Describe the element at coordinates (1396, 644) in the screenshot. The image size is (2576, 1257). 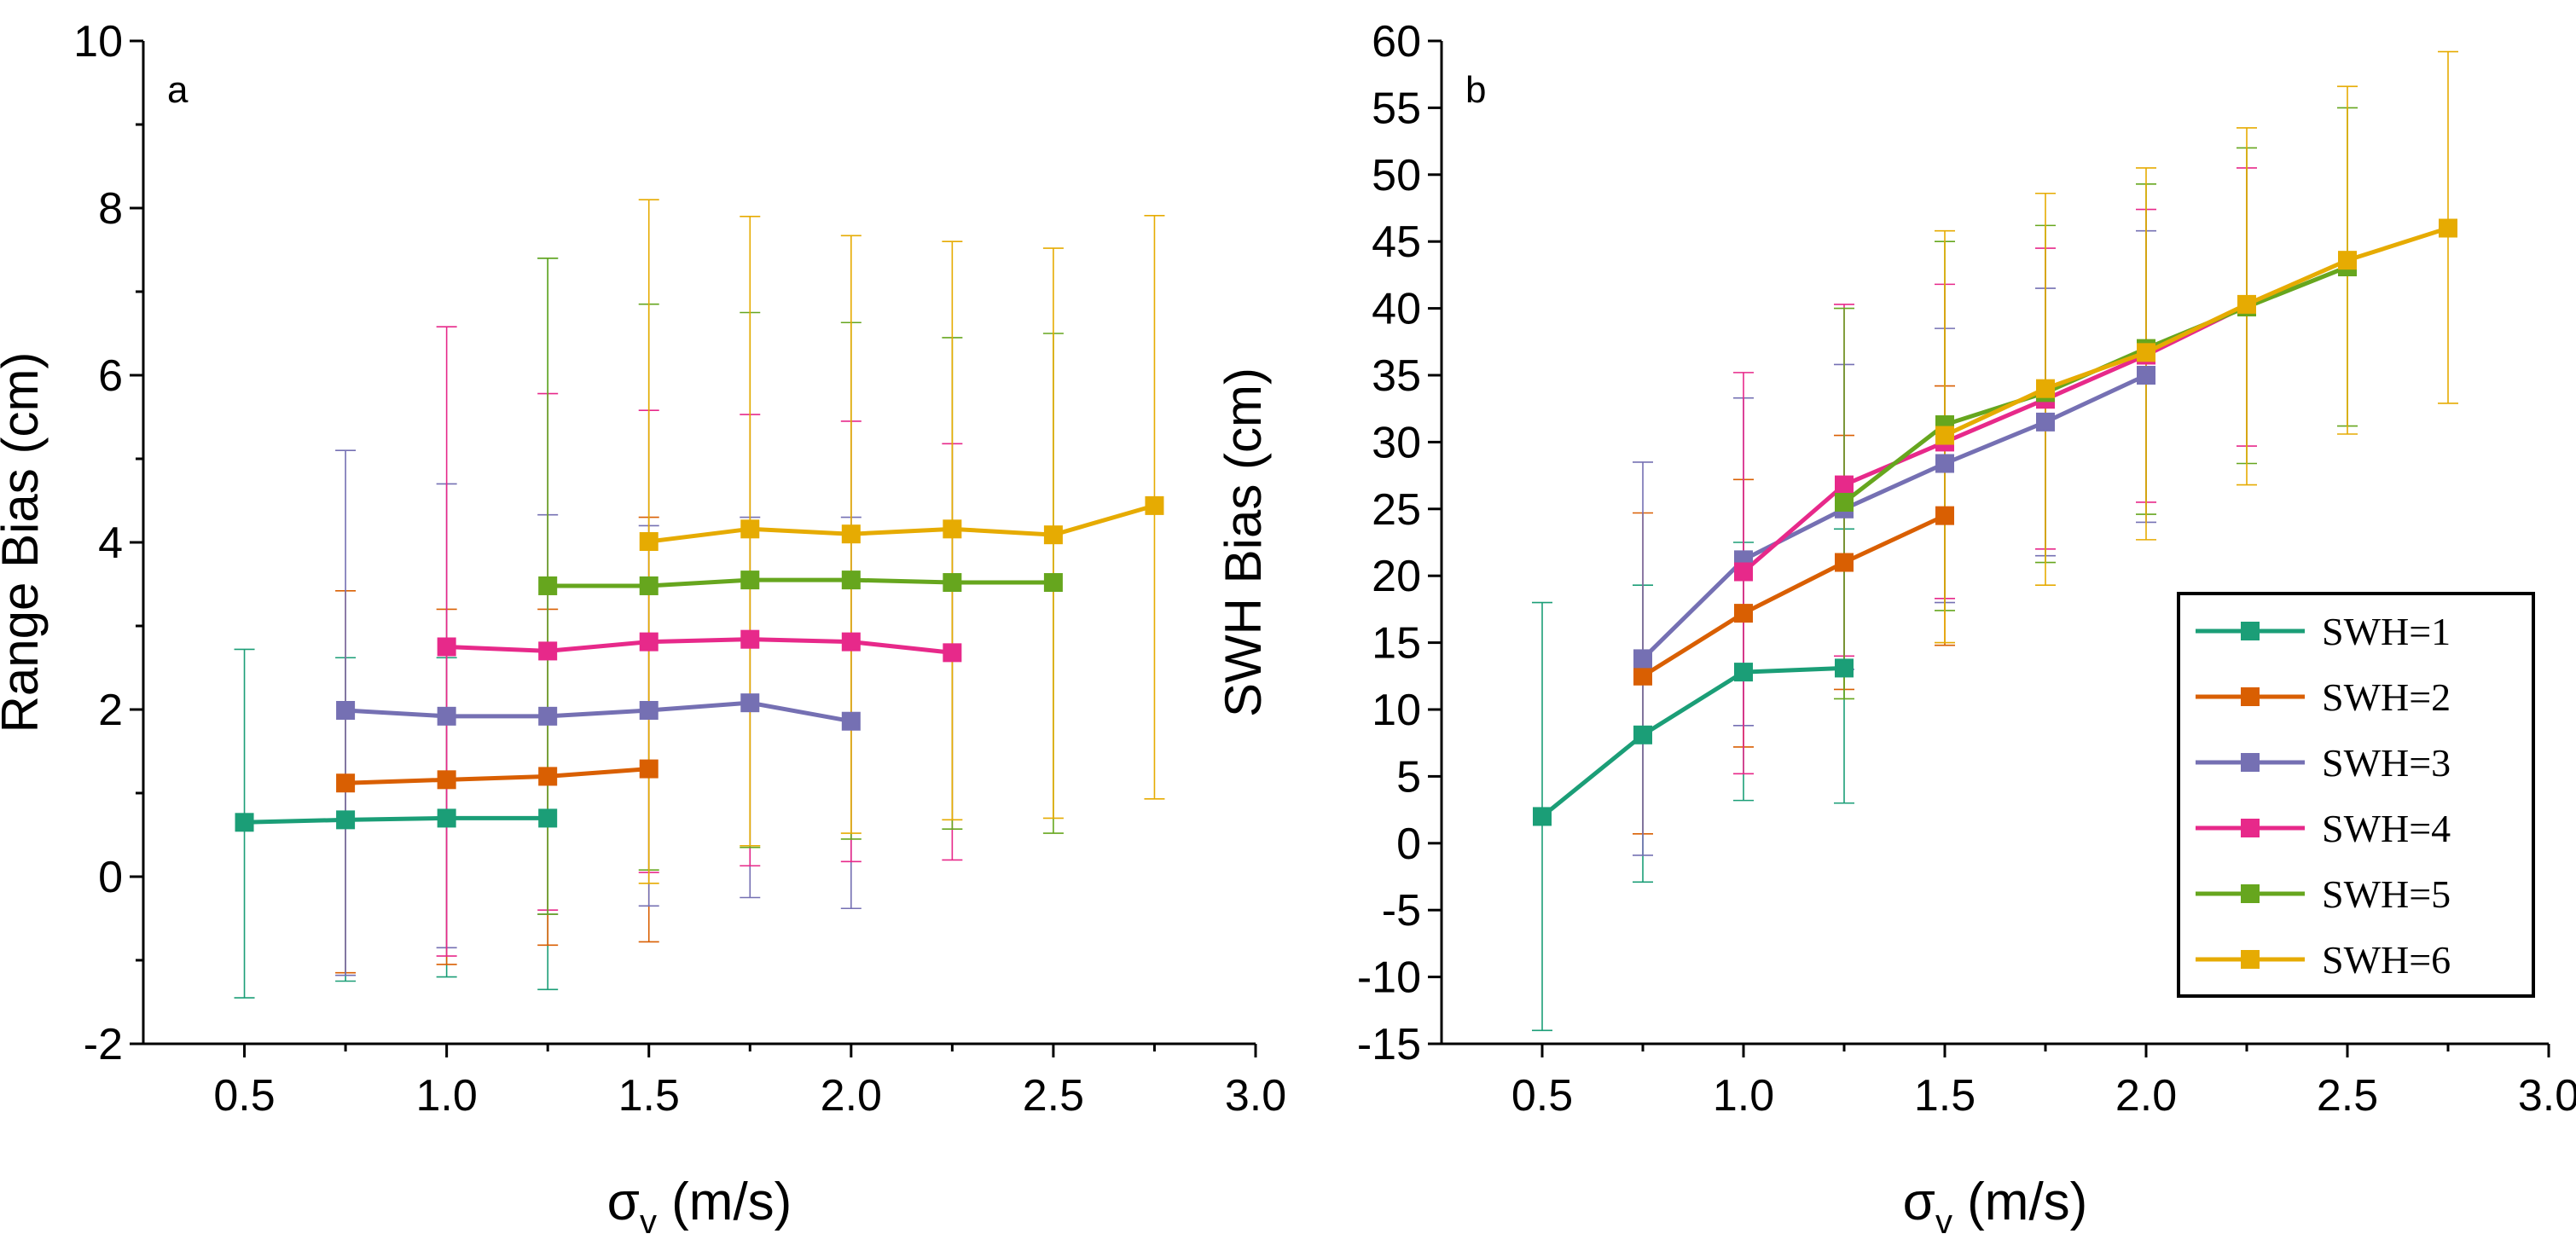
I see `panel-b-y-tick-label: 15` at that location.